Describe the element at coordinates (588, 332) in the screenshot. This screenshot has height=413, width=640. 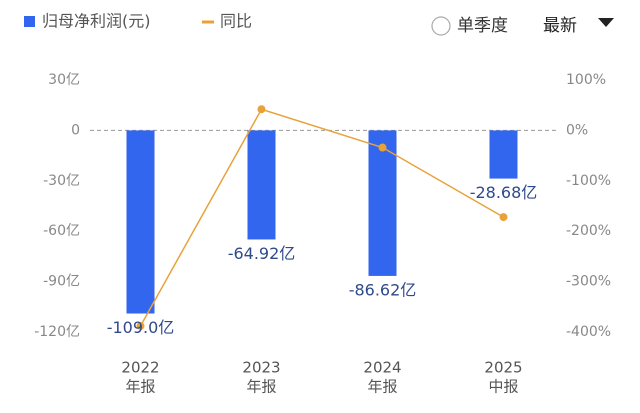
I see `y2-tick-label: -400%` at that location.